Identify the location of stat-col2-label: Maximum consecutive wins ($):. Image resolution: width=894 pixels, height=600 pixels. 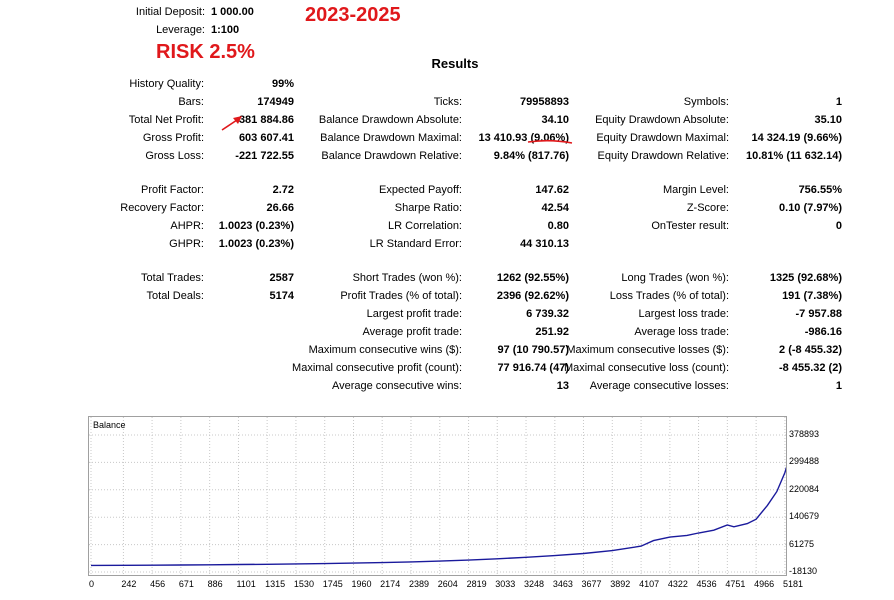
(385, 350).